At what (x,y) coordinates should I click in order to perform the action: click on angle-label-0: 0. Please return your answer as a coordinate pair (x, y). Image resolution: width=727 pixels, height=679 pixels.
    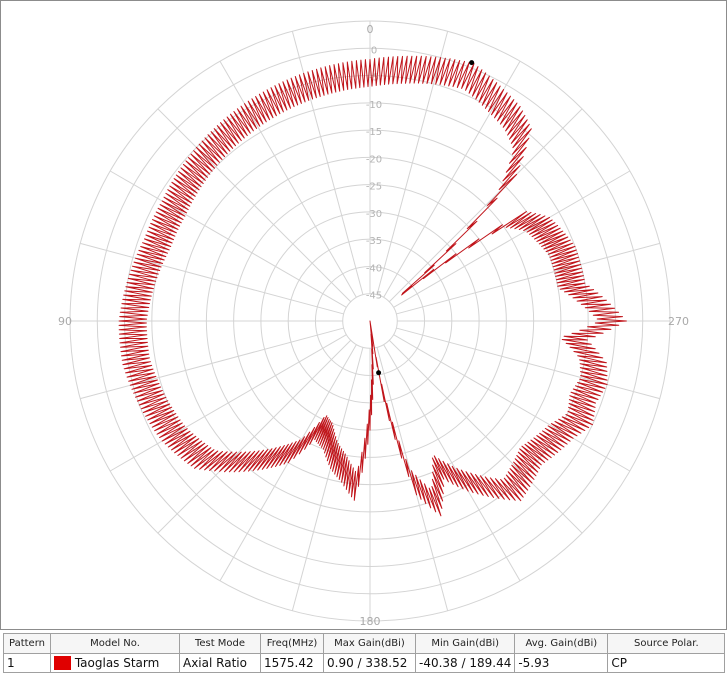
    Looking at the image, I should click on (370, 29).